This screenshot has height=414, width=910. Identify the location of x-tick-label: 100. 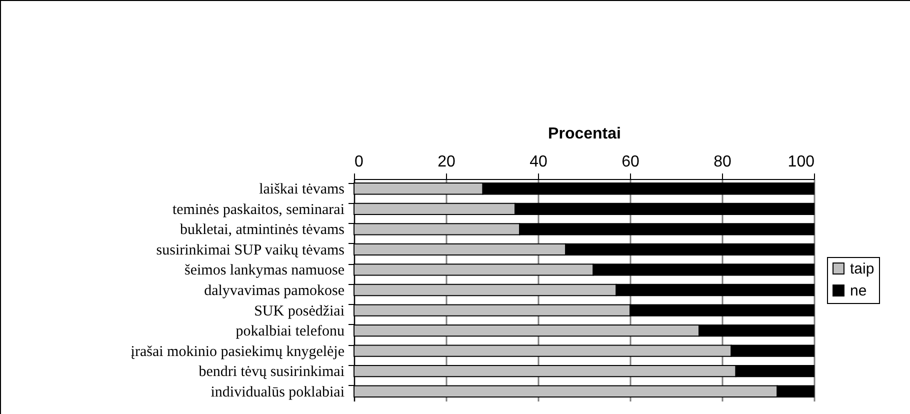
(801, 162).